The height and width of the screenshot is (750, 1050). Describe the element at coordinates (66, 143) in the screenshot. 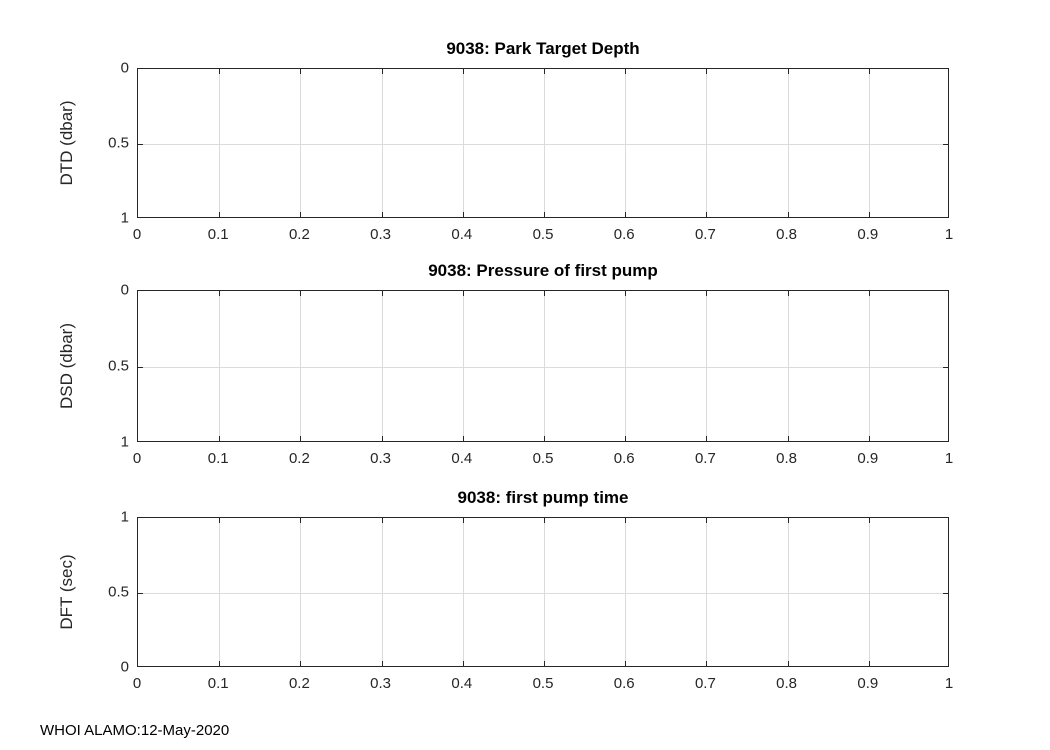

I see `subplot-1-y-axis-label: DTD (dbar)` at that location.